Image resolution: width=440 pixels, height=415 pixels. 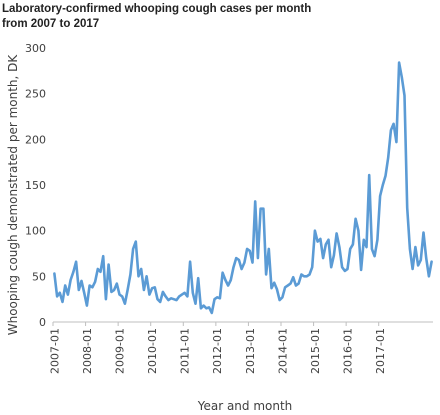 What do you see at coordinates (42, 322) in the screenshot?
I see `y-tick-label: 0` at bounding box center [42, 322].